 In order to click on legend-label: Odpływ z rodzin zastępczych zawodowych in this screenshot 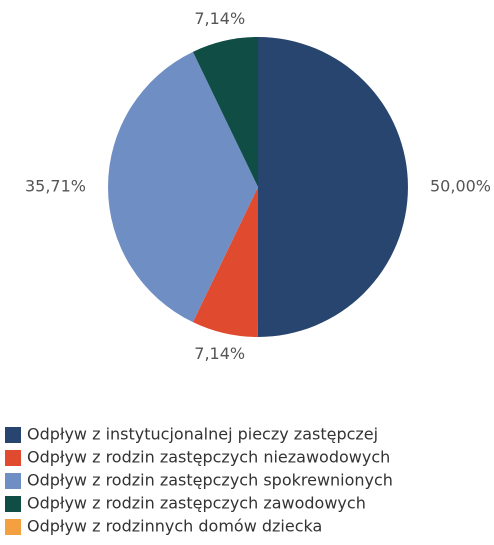, I will do `click(196, 503)`.